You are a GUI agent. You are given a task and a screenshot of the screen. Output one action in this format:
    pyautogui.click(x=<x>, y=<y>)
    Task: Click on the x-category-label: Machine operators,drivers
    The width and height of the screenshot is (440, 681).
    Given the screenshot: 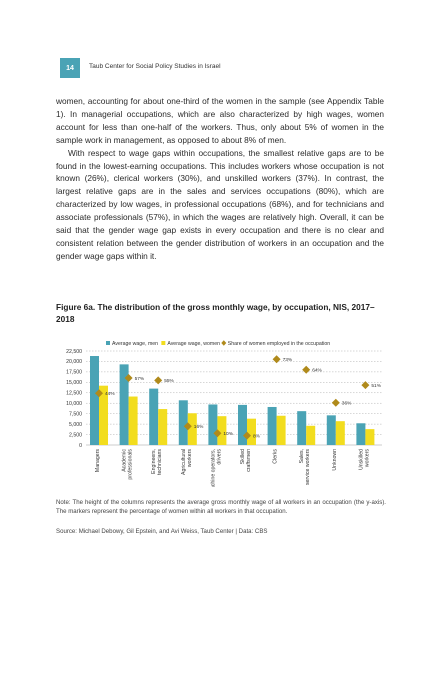 What is the action you would take?
    pyautogui.click(x=216, y=468)
    